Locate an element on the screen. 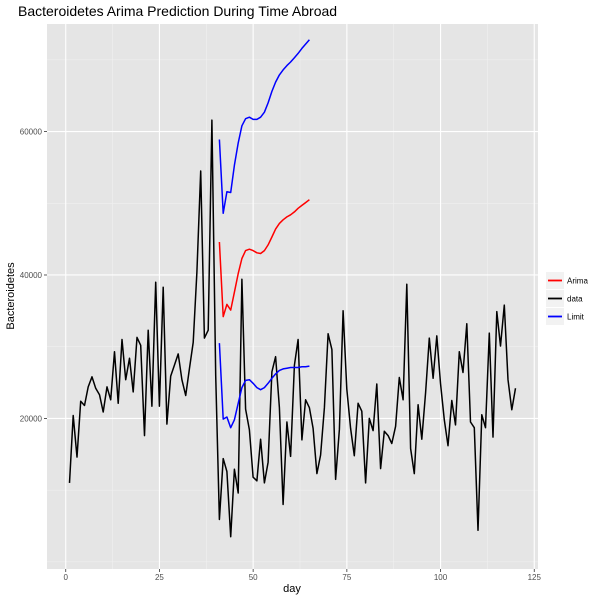 The image size is (600, 605). series-line-arima is located at coordinates (264, 258).